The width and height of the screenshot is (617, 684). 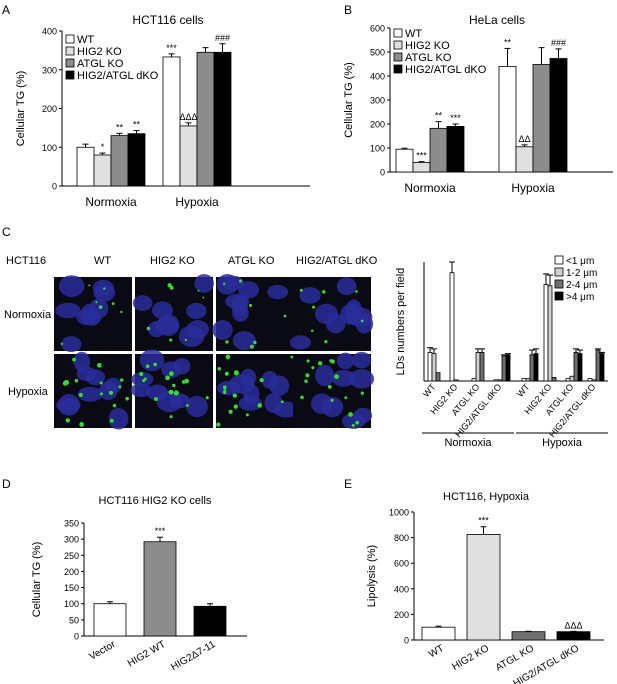 I want to click on micrograph-row-normoxia: Normoxia, so click(x=28, y=315).